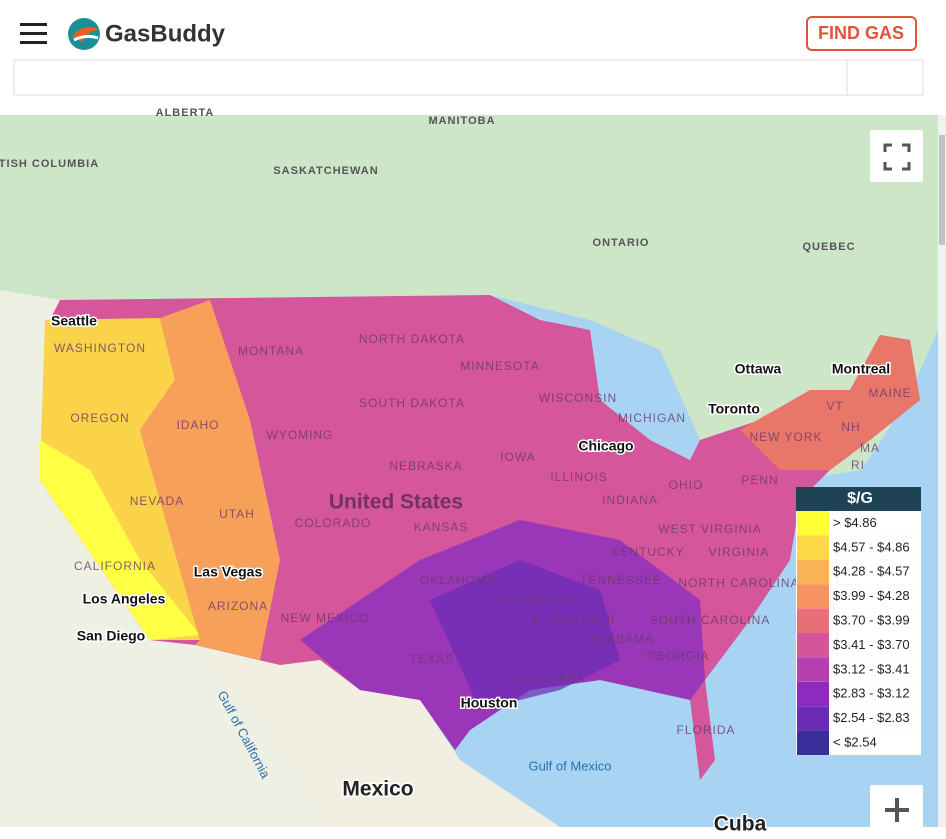 Image resolution: width=946 pixels, height=839 pixels. What do you see at coordinates (871, 546) in the screenshot?
I see `legend-label: $4.57 - $4.86` at bounding box center [871, 546].